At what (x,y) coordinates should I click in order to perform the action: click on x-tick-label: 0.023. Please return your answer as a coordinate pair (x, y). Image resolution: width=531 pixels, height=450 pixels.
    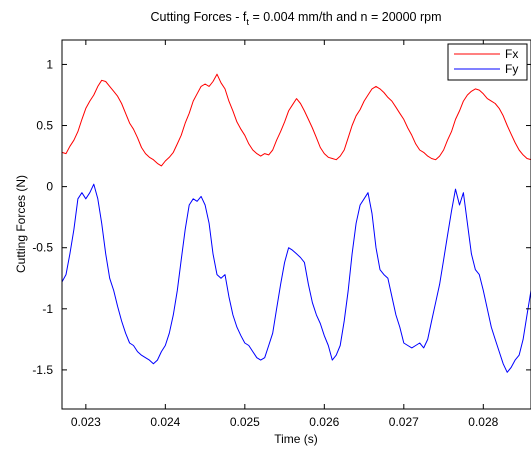
    Looking at the image, I should click on (86, 422).